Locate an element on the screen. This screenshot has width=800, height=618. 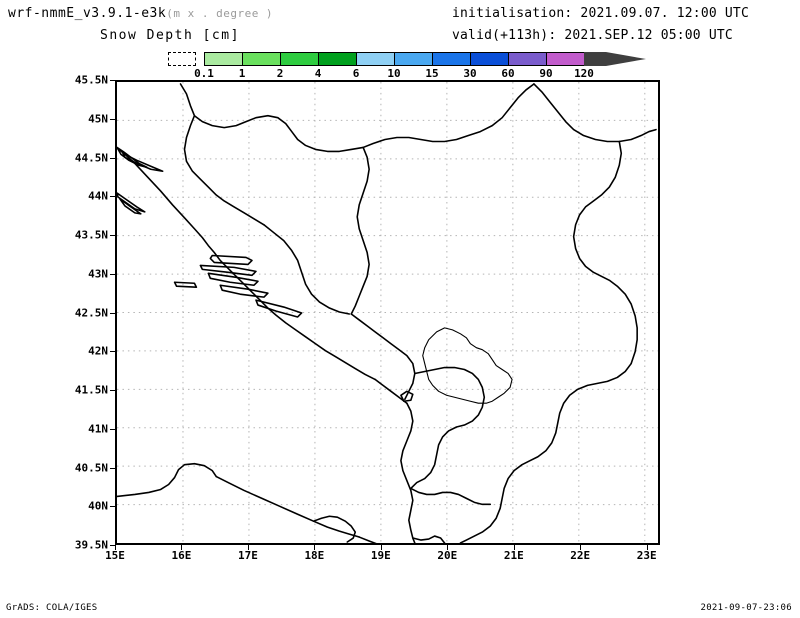
colorbar-zero-swatch is located at coordinates (182, 59).